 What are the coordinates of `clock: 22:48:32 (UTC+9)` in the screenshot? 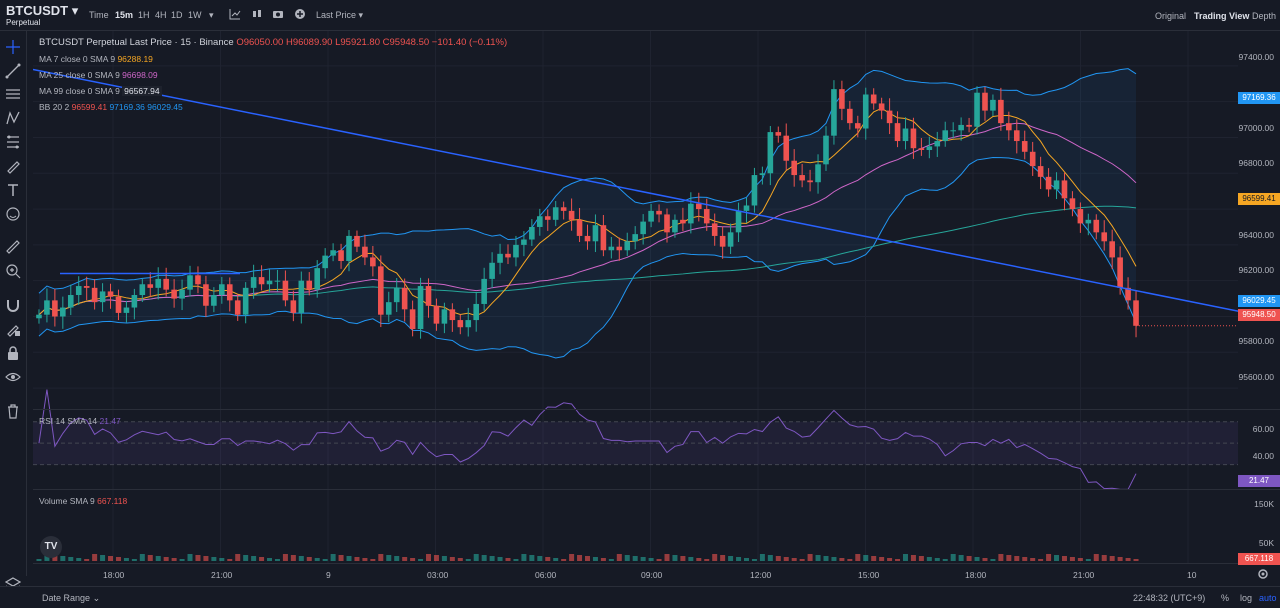 It's located at (1169, 598).